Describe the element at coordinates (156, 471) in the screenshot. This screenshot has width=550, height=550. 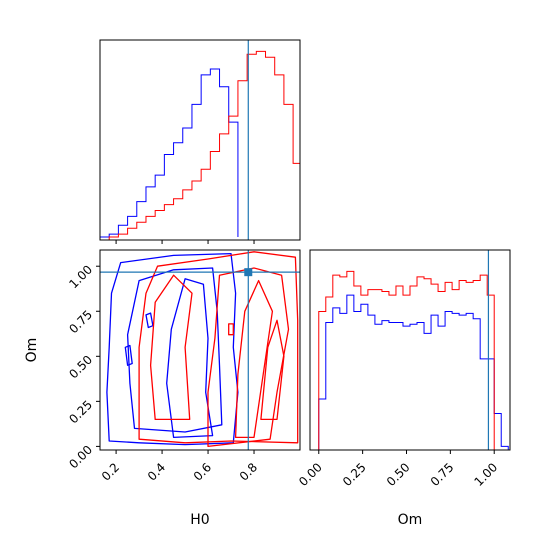
I see `h0-xtick-label-1: 0.4` at that location.